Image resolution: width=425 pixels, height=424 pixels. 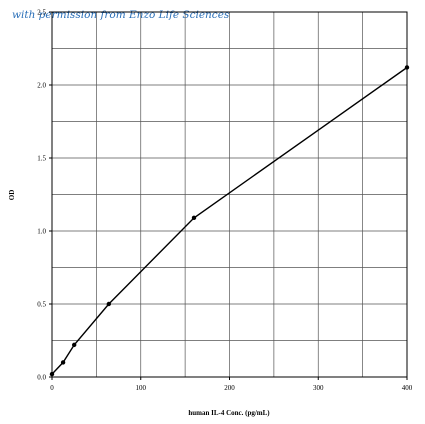 What do you see at coordinates (41, 159) in the screenshot?
I see `y-tick-label: 1.5` at bounding box center [41, 159].